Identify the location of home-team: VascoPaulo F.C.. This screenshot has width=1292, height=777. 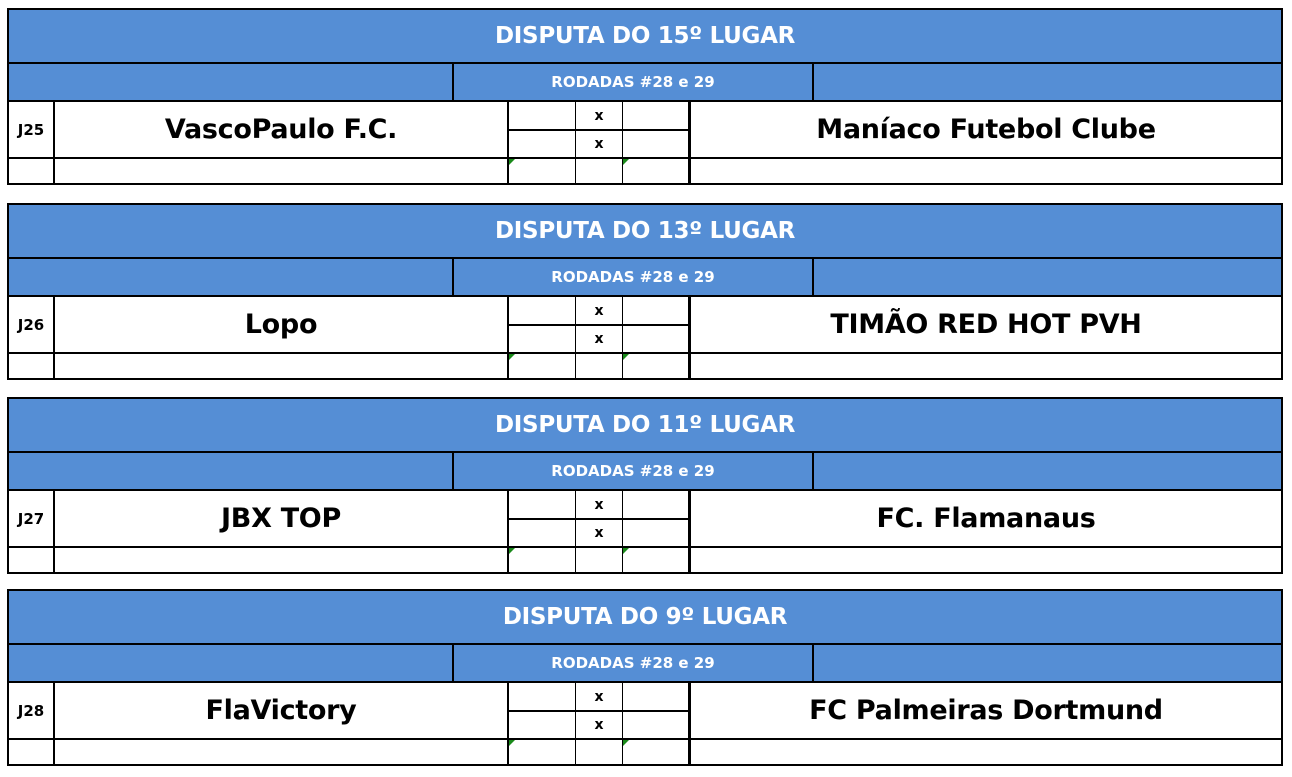
(281, 129).